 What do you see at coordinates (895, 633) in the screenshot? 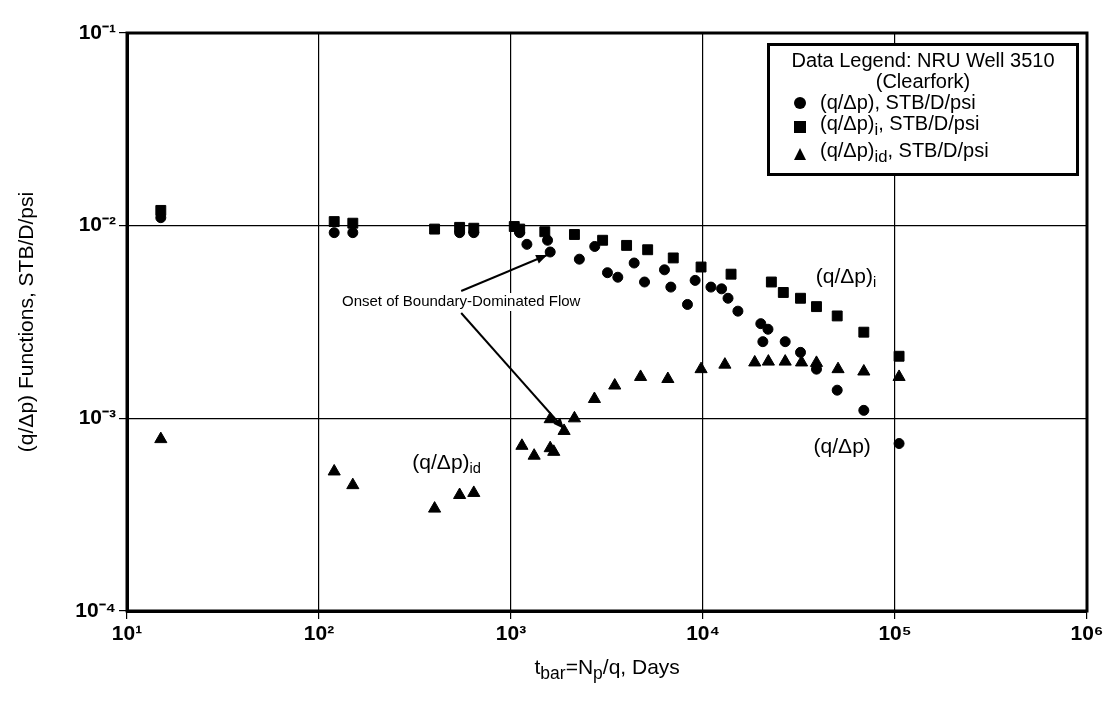
I see `x-tick-label: 10⁵` at bounding box center [895, 633].